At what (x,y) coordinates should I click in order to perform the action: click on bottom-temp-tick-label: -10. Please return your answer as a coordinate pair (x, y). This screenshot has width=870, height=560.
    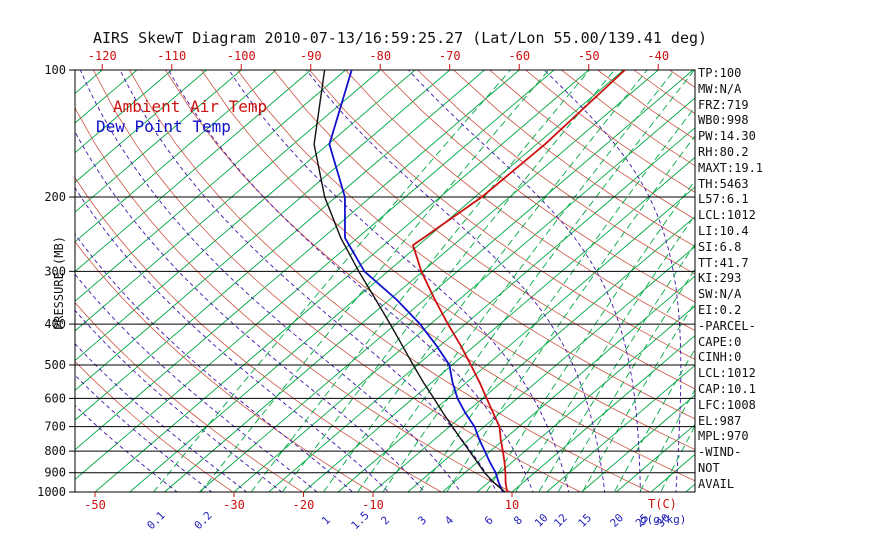
    Looking at the image, I should click on (373, 505).